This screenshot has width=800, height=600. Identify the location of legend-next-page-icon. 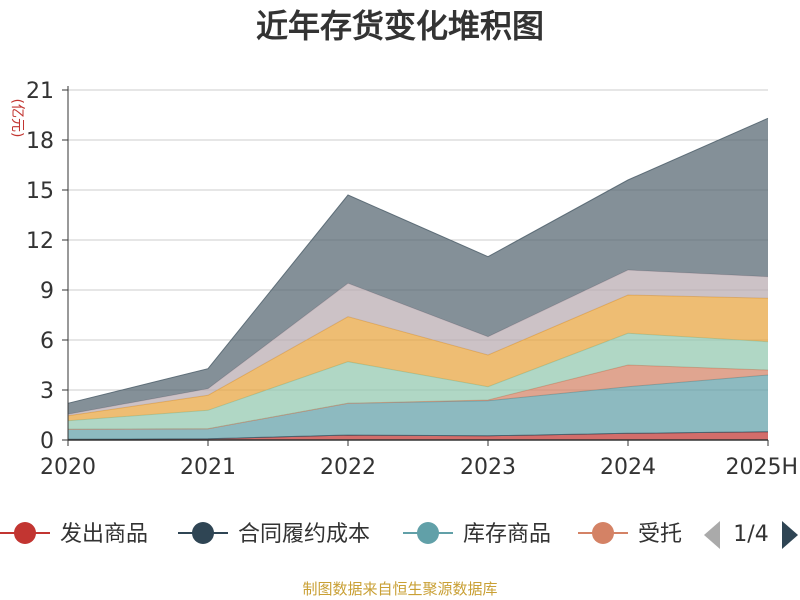
(790, 535).